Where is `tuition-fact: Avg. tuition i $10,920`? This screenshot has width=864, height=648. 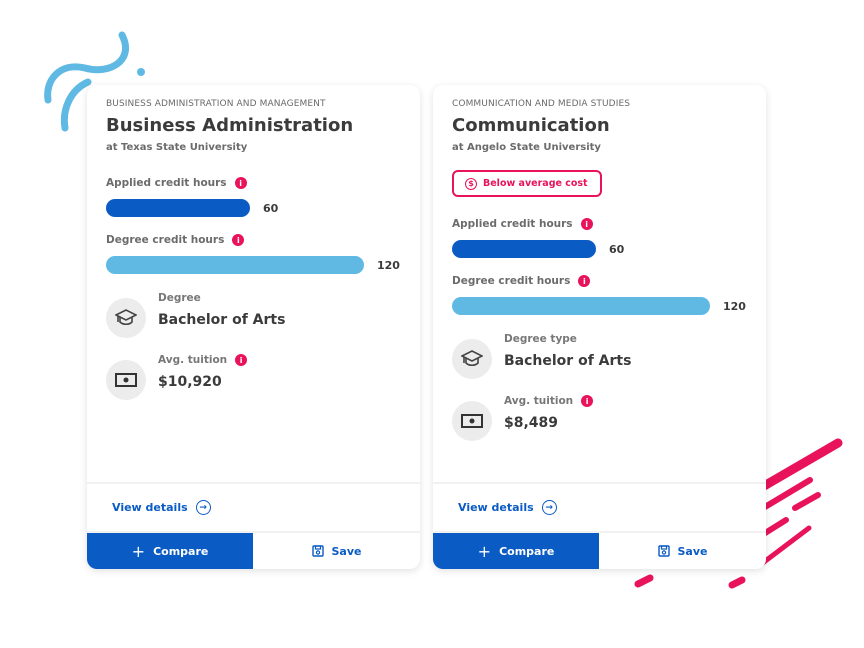 tuition-fact: Avg. tuition i $10,920 is located at coordinates (253, 377).